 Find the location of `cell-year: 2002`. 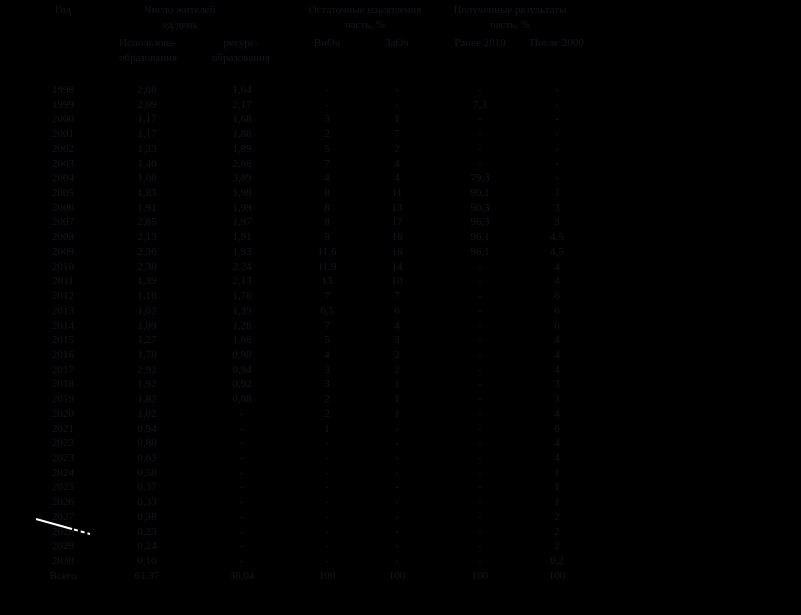

cell-year: 2002 is located at coordinates (63, 148).